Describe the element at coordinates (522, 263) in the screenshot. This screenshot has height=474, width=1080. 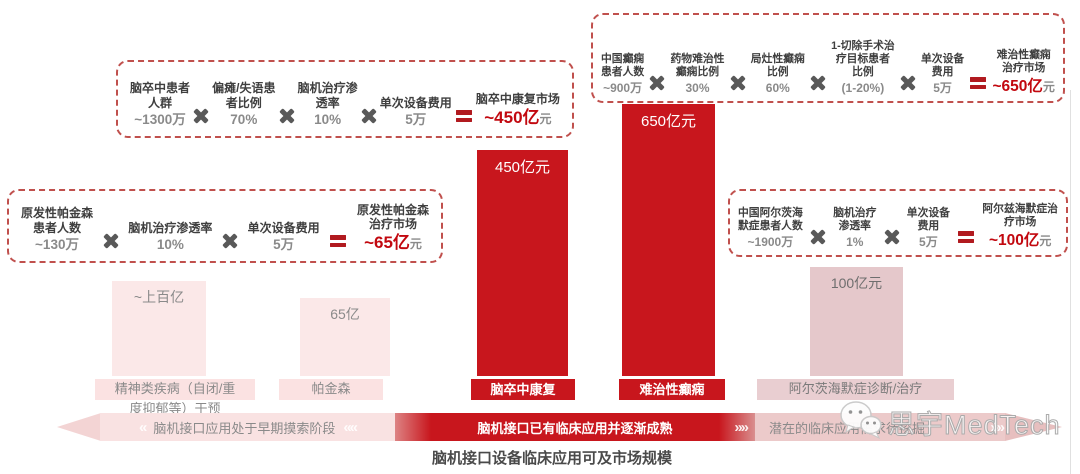
I see `bar-2: 450亿元` at that location.